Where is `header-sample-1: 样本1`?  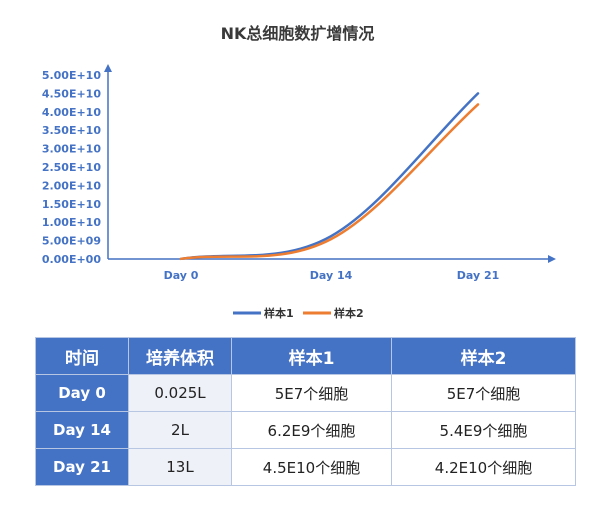
header-sample-1: 样本1 is located at coordinates (311, 356).